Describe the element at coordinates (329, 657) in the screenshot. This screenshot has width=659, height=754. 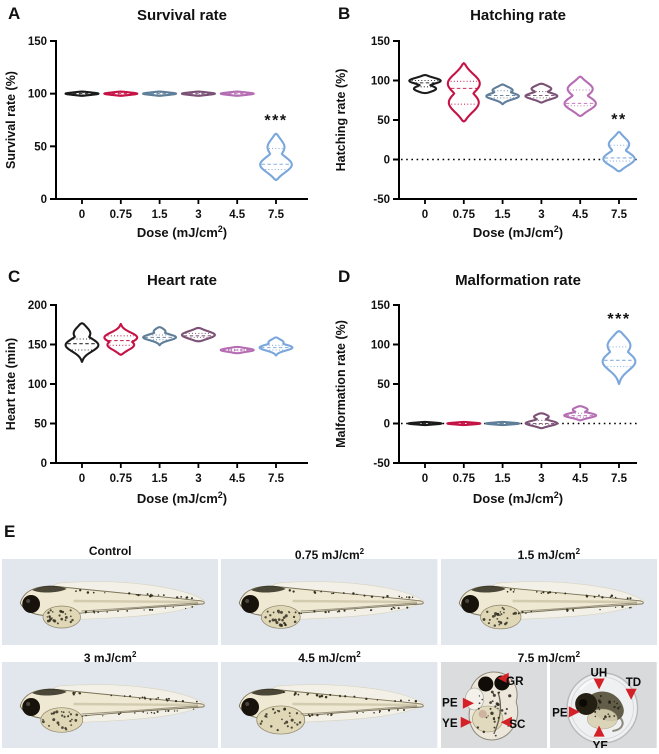
I see `embryo-cell-label: 4.5 mJ/cm2` at that location.